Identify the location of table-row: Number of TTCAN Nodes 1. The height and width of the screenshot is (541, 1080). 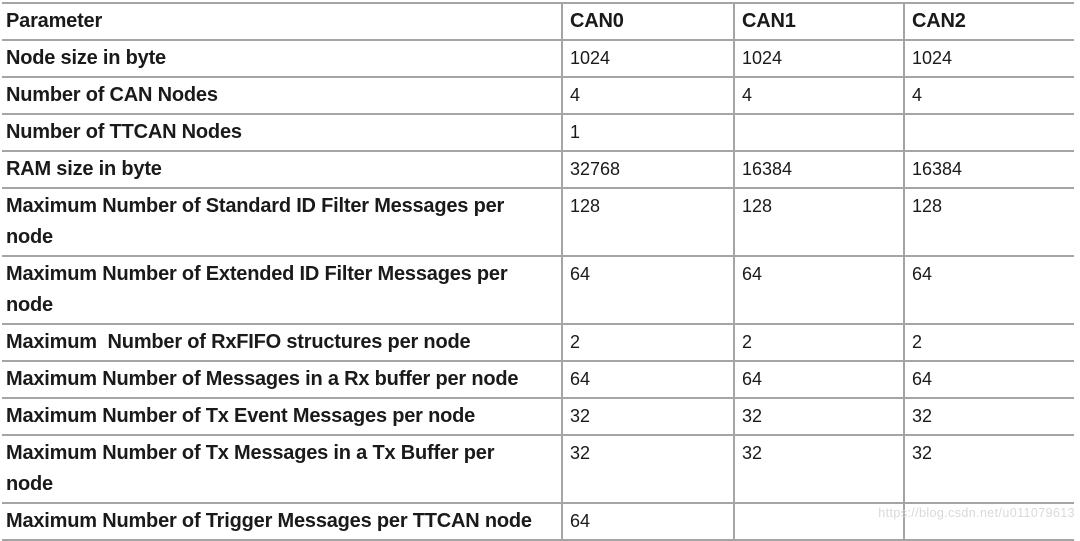
(538, 133).